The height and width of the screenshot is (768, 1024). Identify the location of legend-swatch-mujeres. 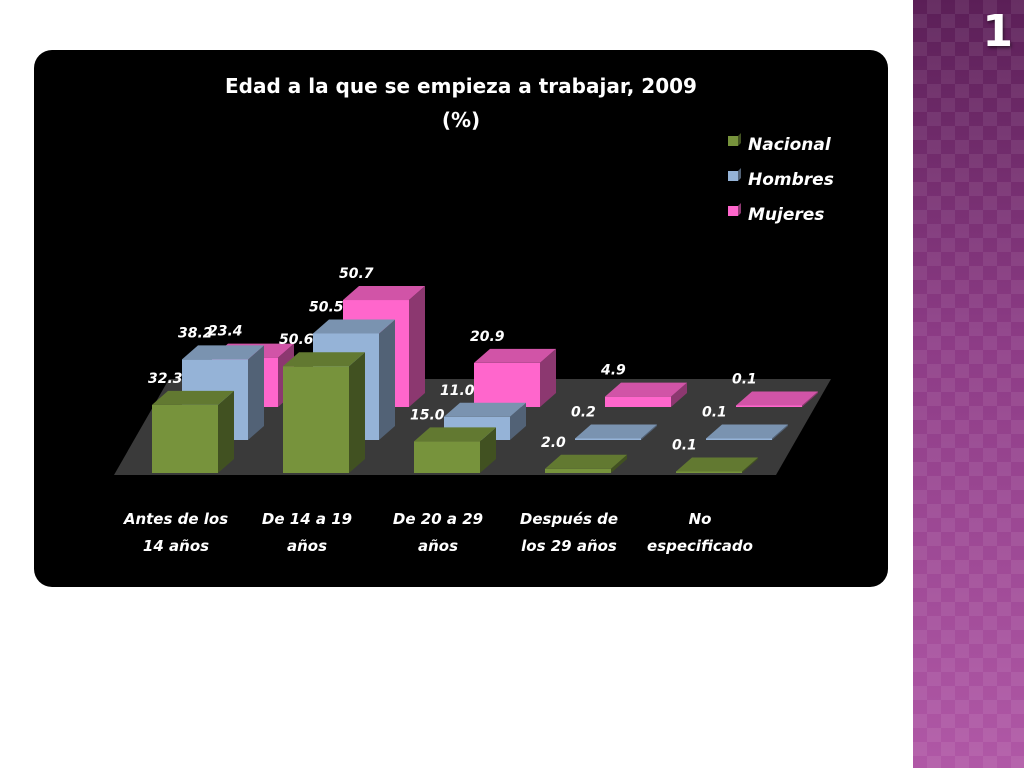
(733, 211).